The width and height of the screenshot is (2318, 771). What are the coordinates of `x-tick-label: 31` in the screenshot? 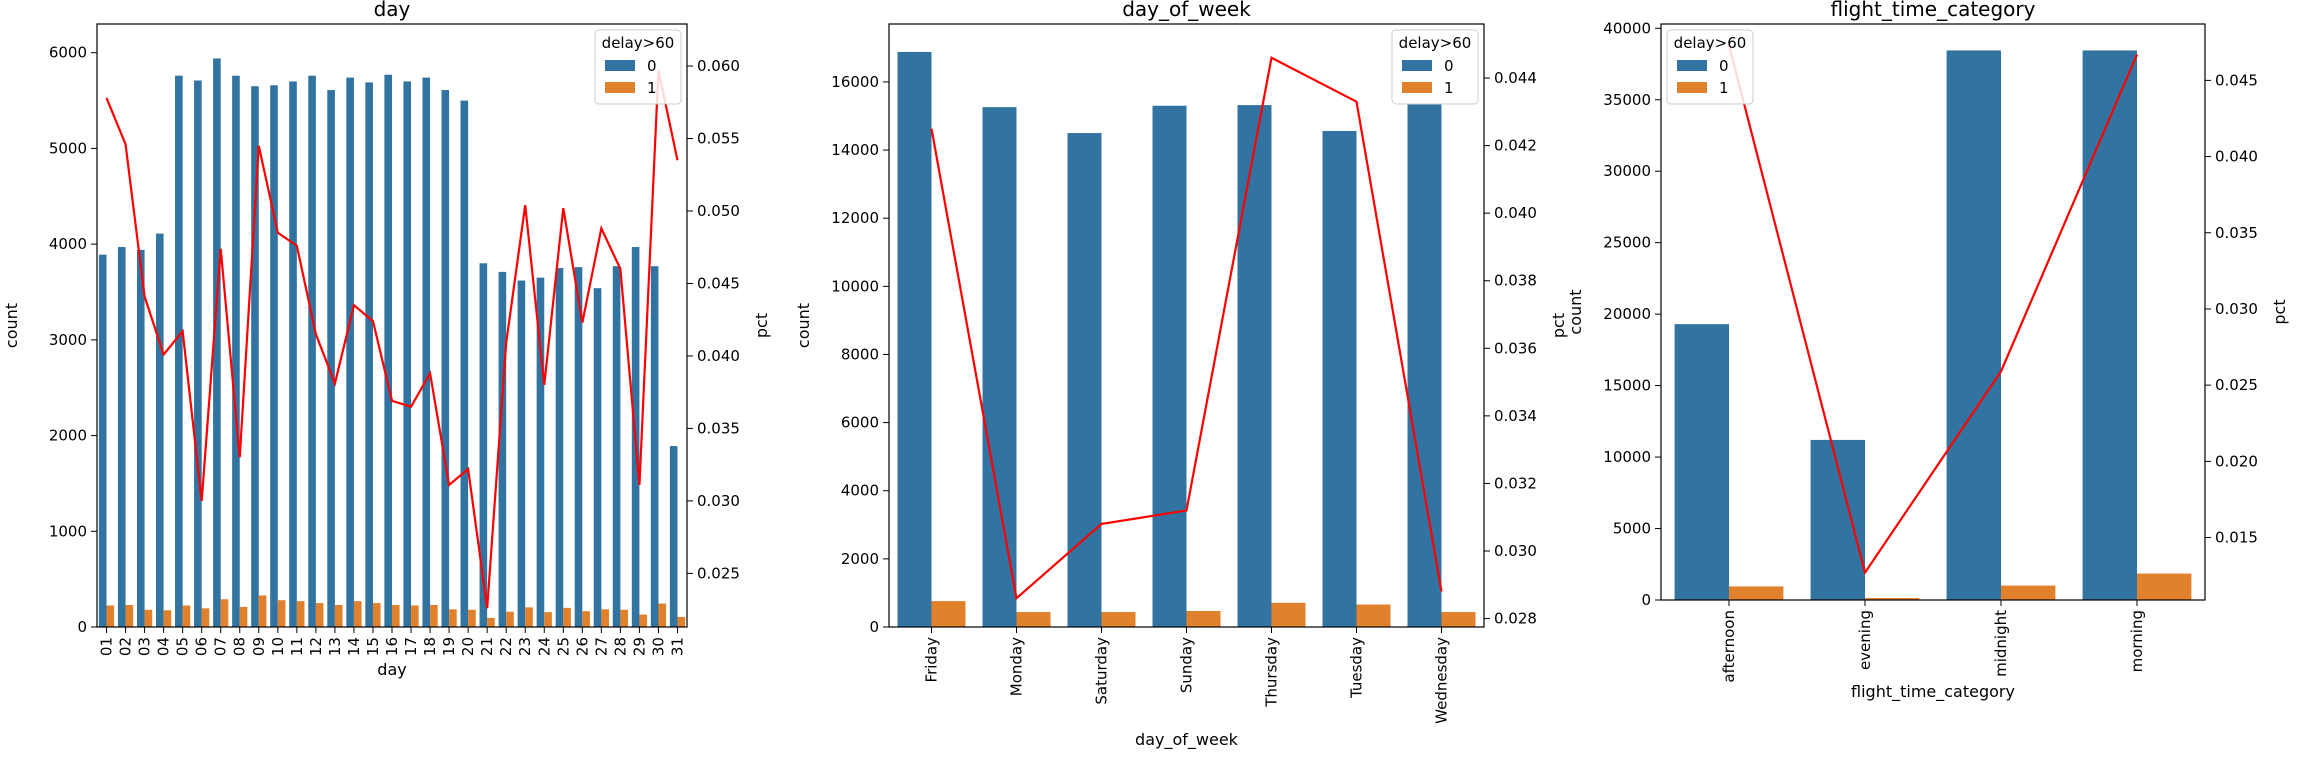 It's located at (677, 646).